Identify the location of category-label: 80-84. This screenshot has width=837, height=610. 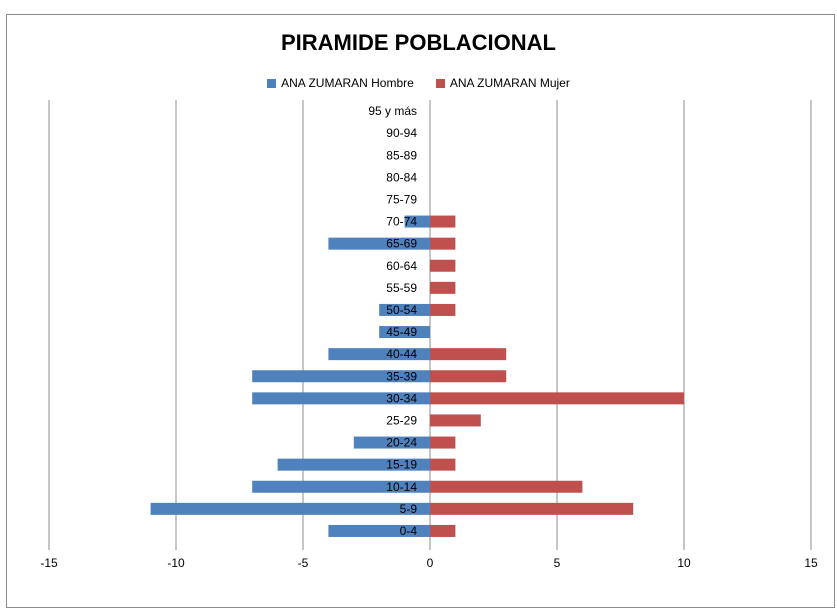
(401, 177).